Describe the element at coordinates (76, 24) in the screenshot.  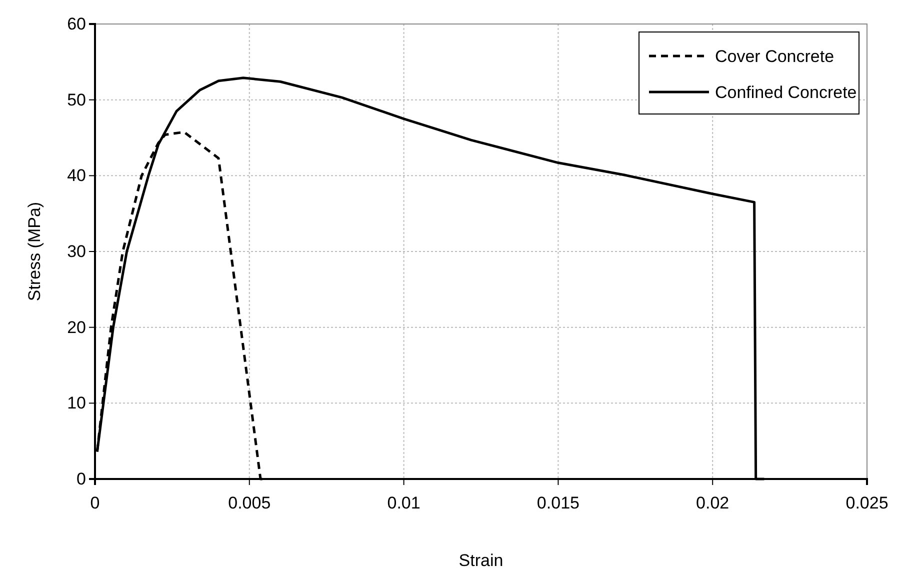
I see `y-tick-label: 60` at that location.